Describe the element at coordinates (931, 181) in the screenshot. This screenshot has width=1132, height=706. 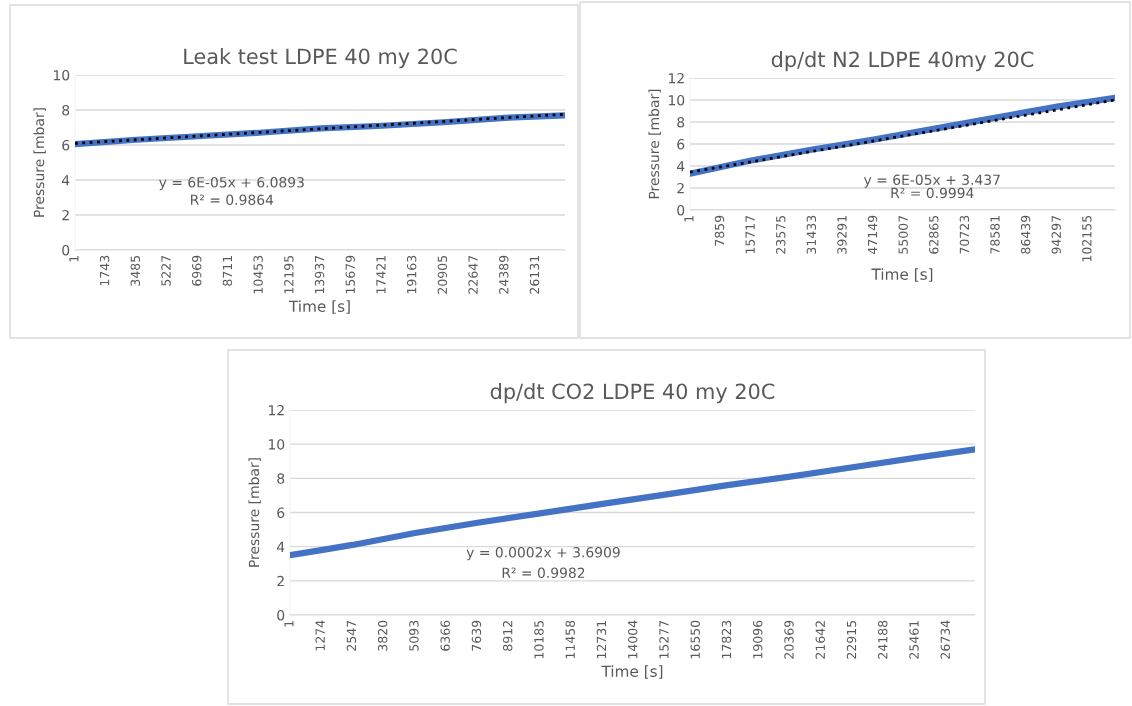
I see `annotation: y = 6E-05x + 3.437` at that location.